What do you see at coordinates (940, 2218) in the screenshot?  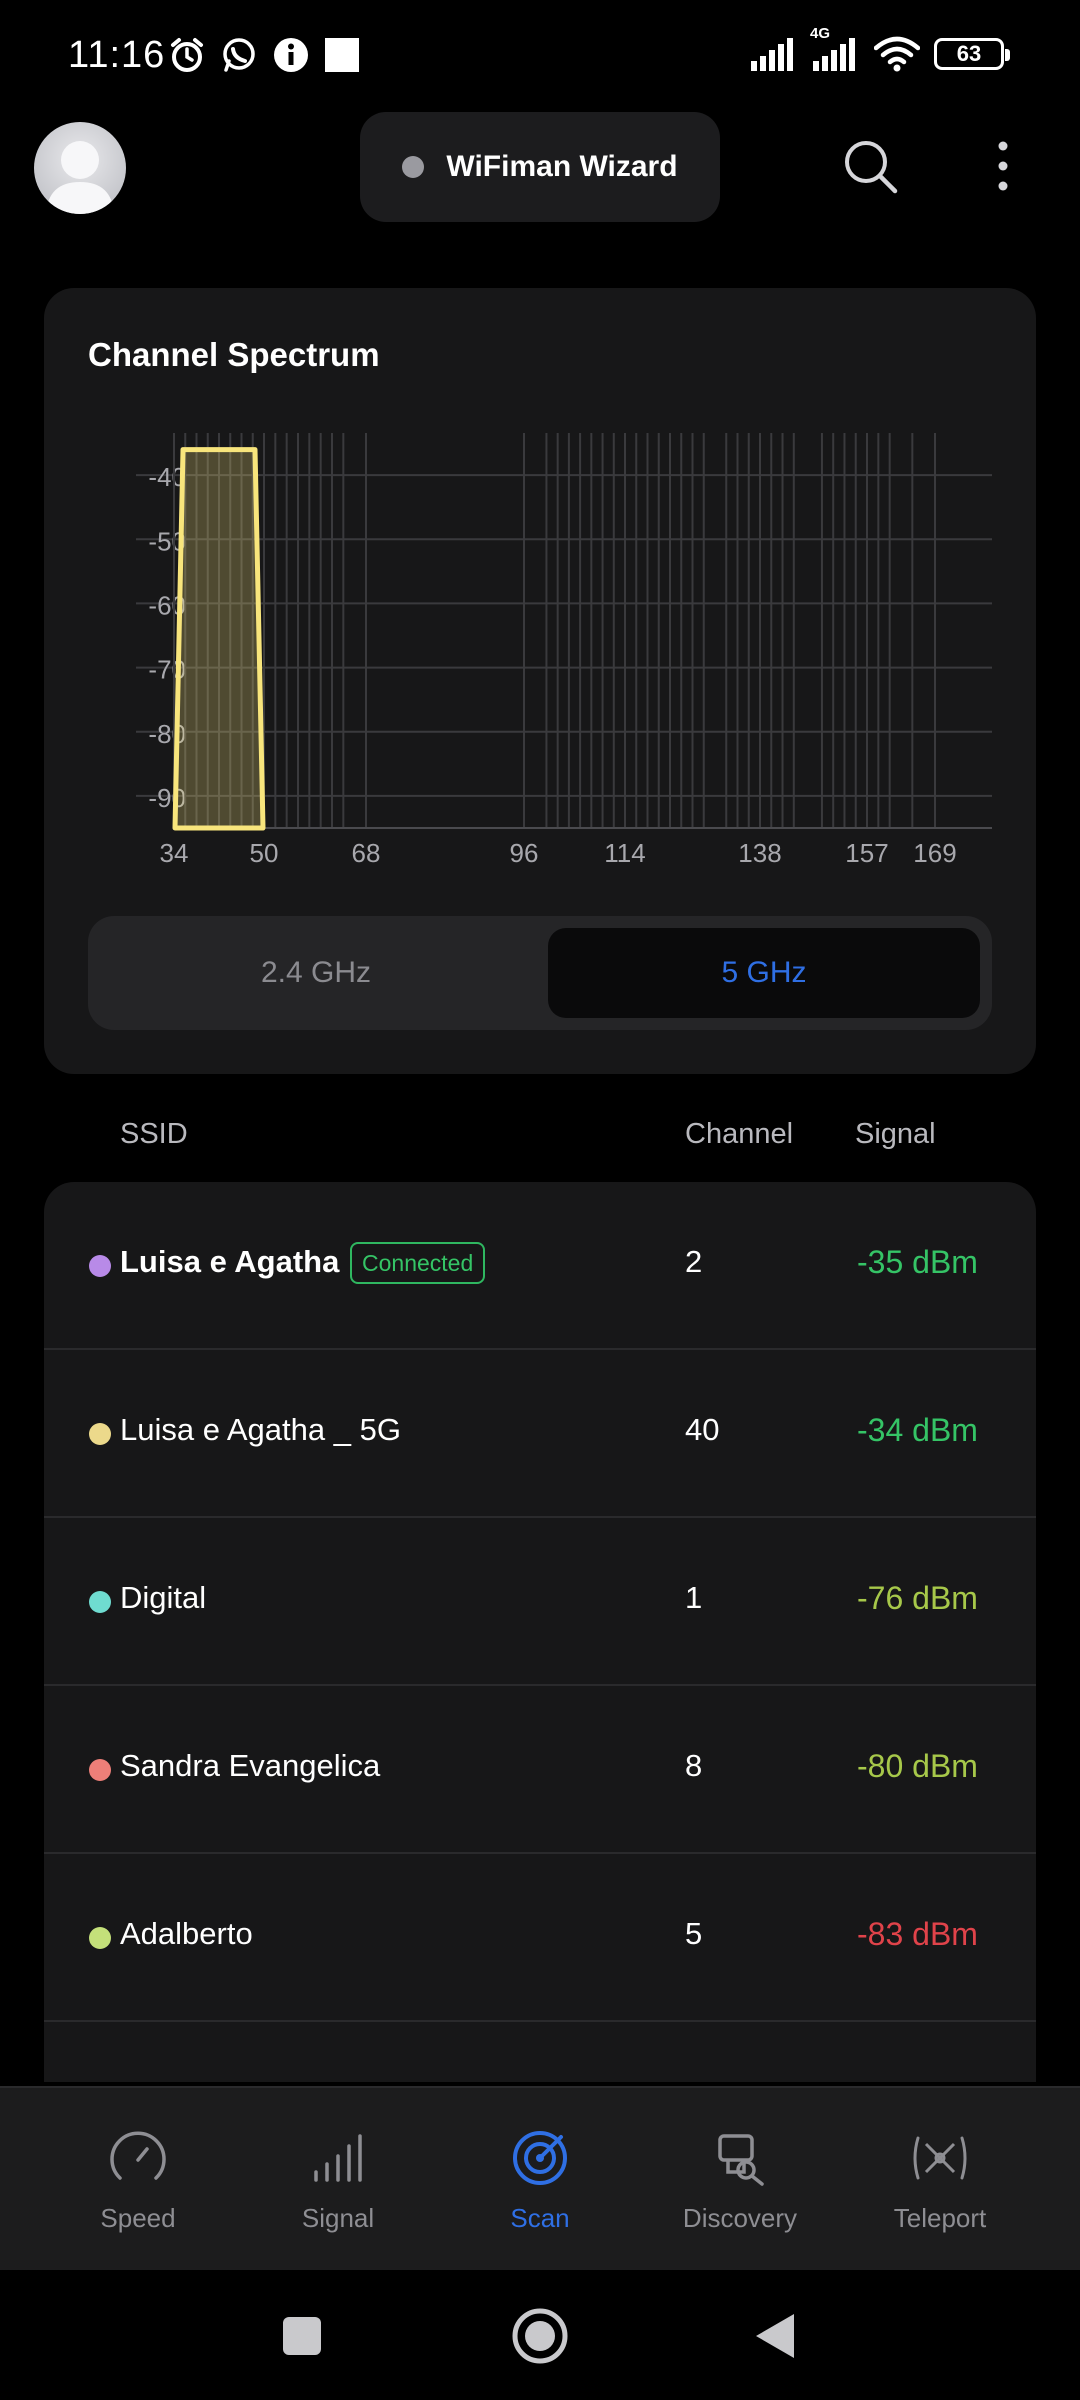 I see `nav-teleport-label: Teleport` at bounding box center [940, 2218].